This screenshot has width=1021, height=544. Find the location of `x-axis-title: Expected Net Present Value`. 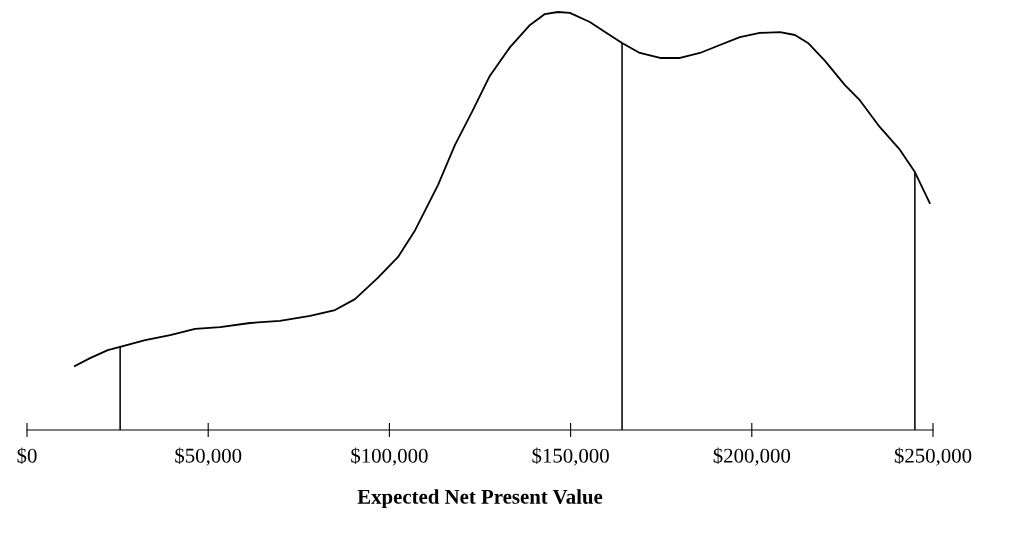

x-axis-title: Expected Net Present Value is located at coordinates (480, 499).